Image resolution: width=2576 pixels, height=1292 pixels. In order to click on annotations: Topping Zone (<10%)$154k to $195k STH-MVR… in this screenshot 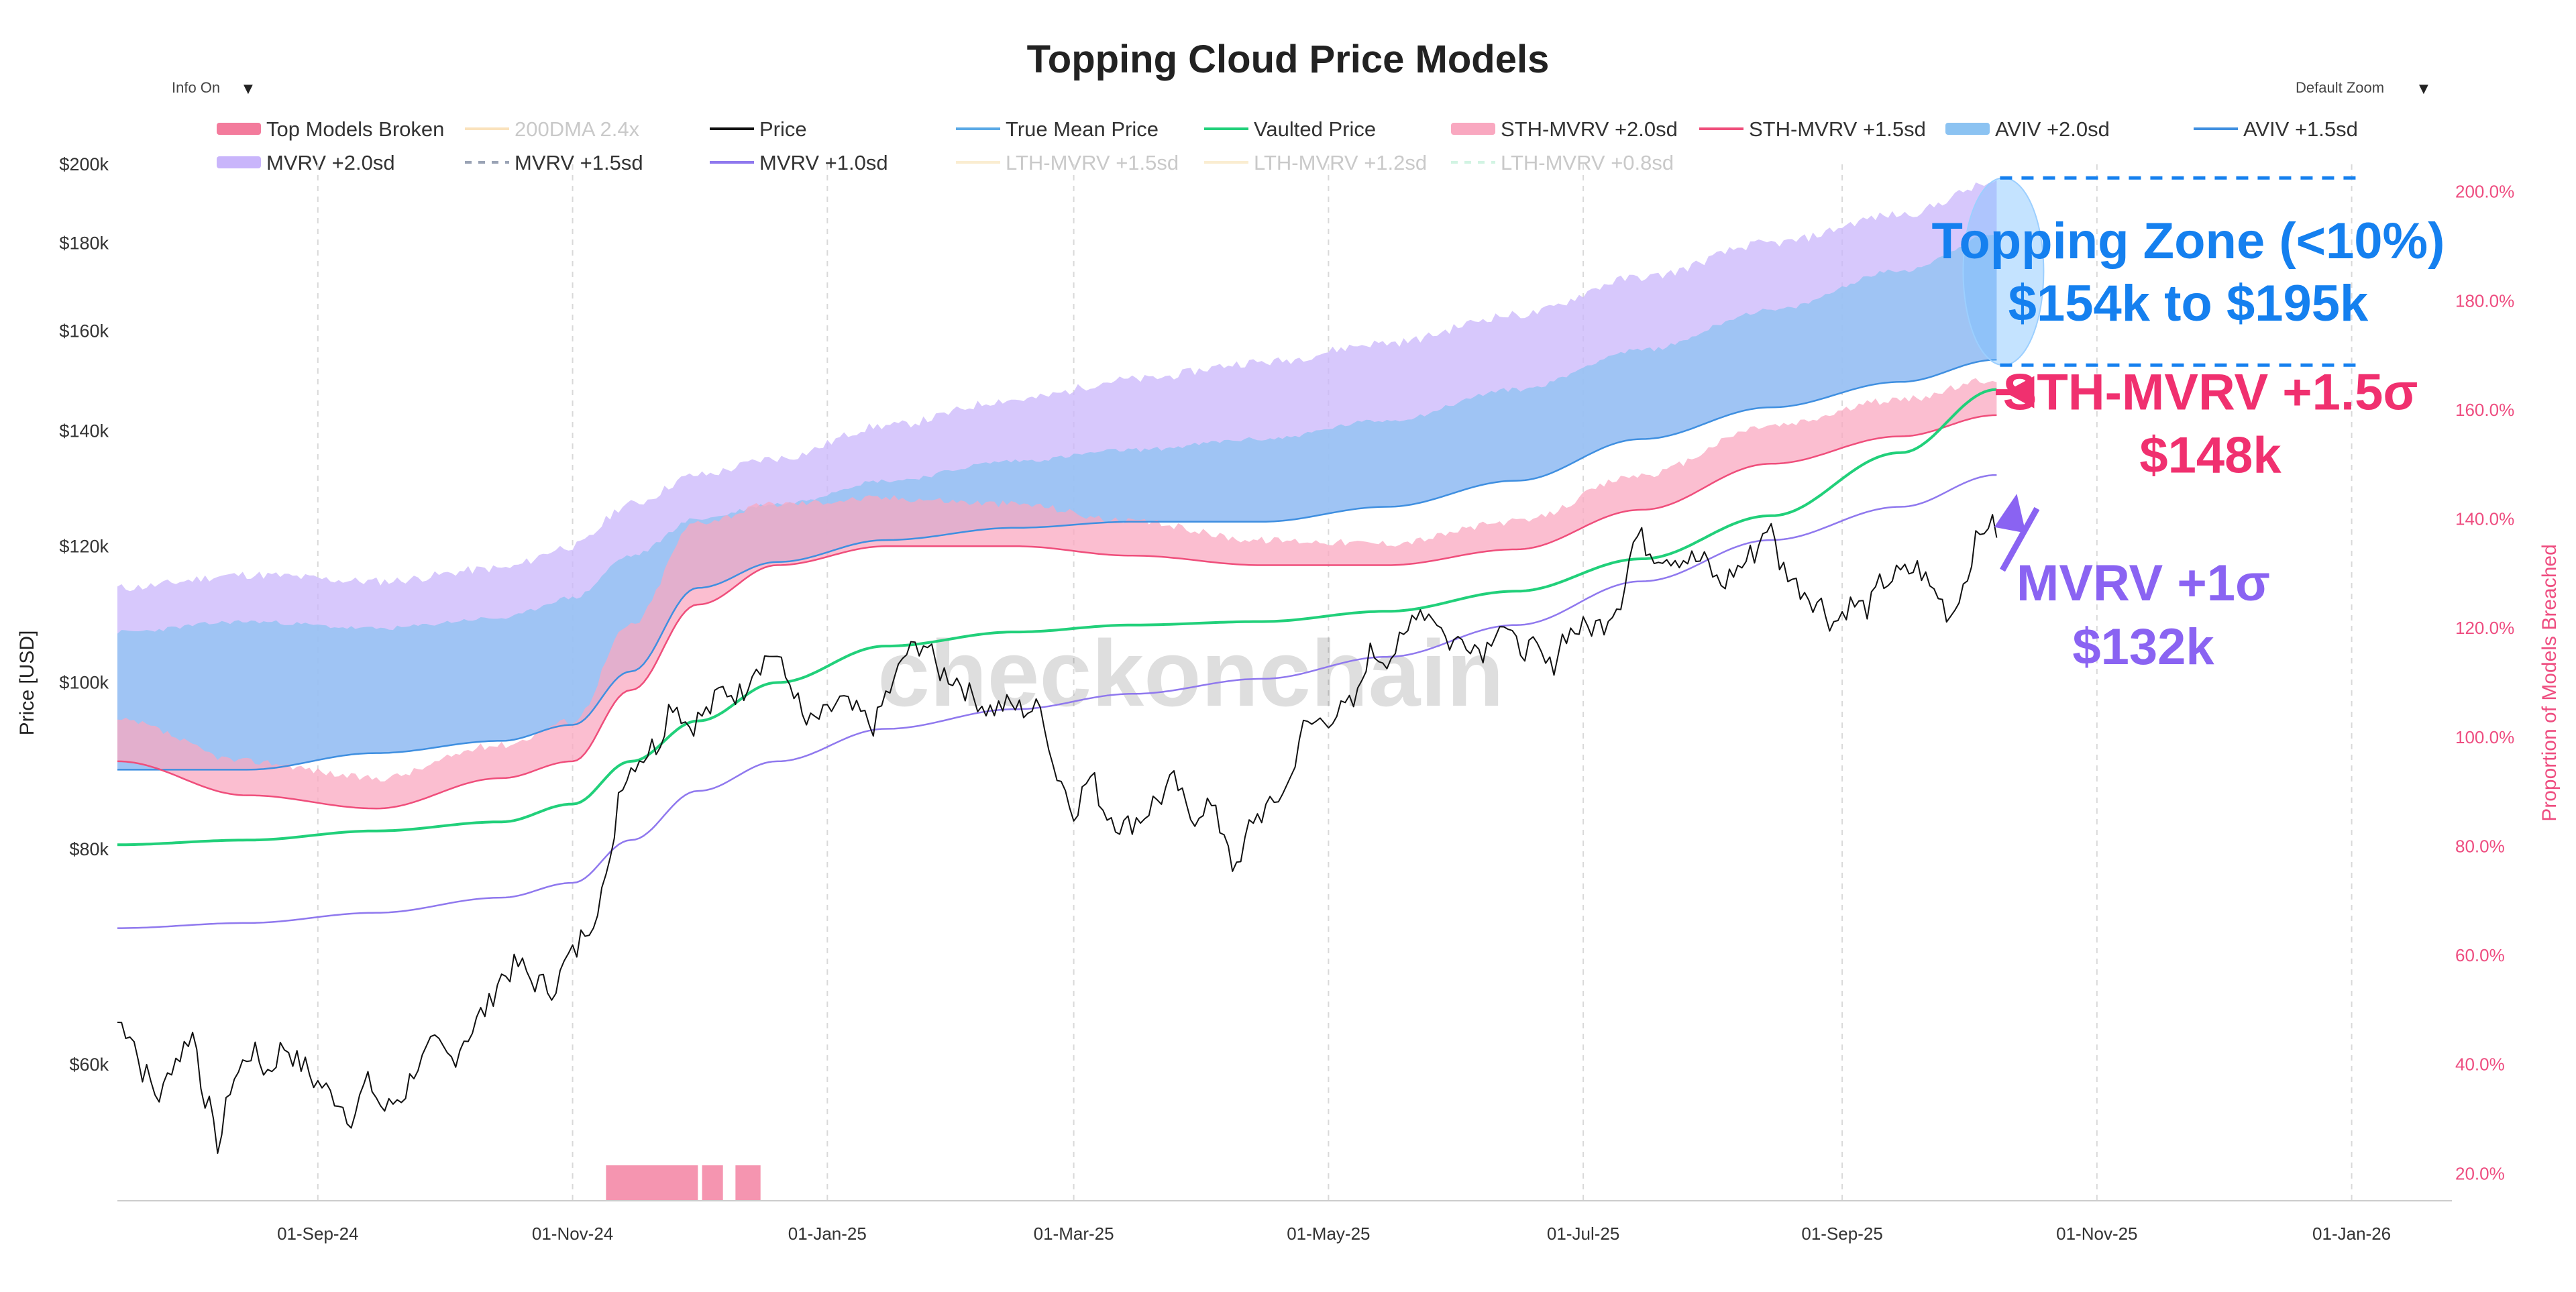, I will do `click(2188, 426)`.